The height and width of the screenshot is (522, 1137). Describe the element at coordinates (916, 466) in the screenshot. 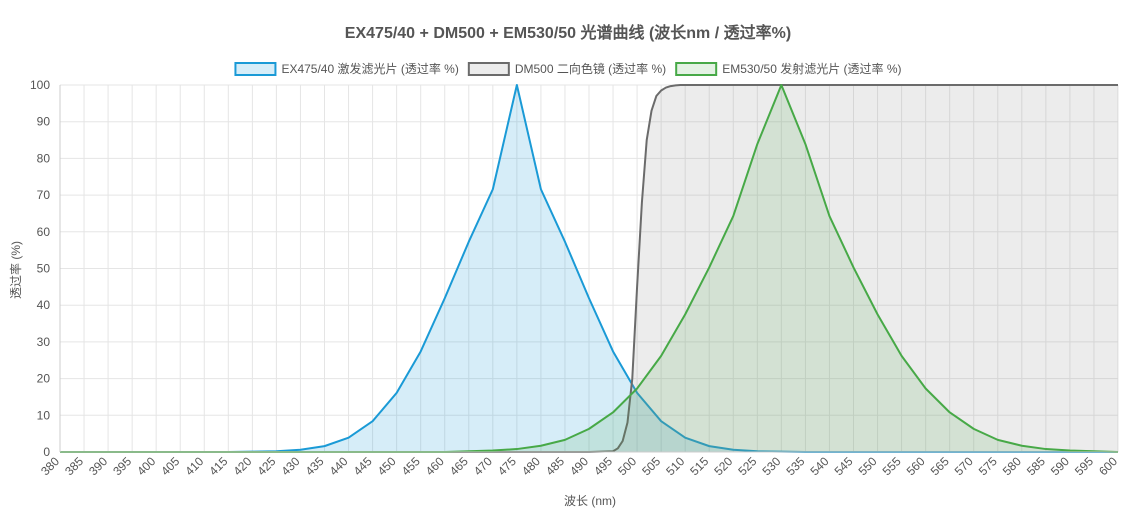

I see `x-tick-label: 560` at that location.